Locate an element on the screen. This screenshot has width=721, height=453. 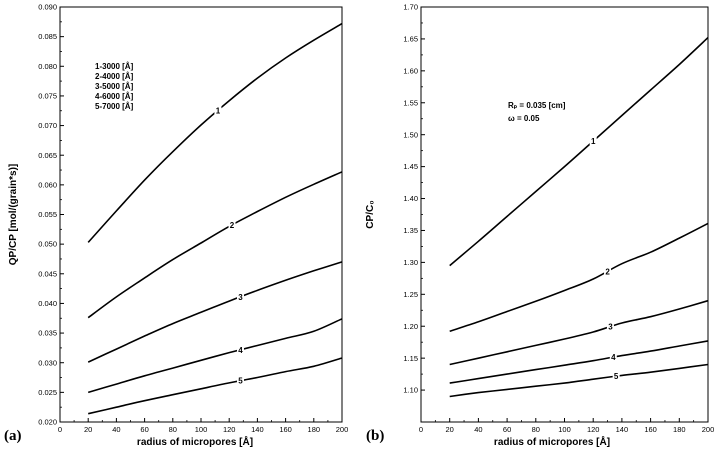
x-tick-label-b: 180 is located at coordinates (679, 429).